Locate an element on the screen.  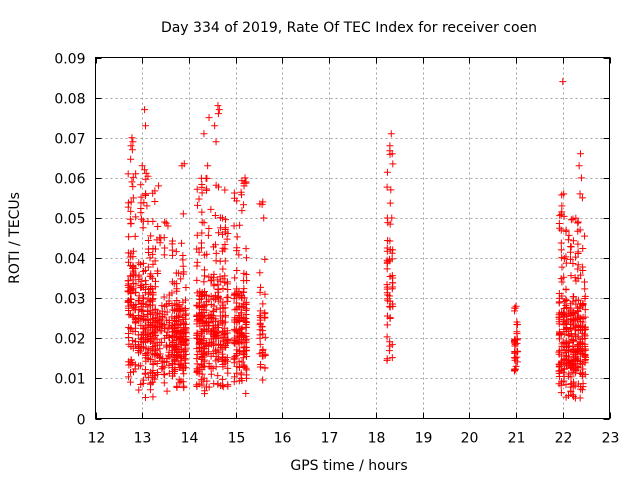
x-tick-label: 12 is located at coordinates (97, 439).